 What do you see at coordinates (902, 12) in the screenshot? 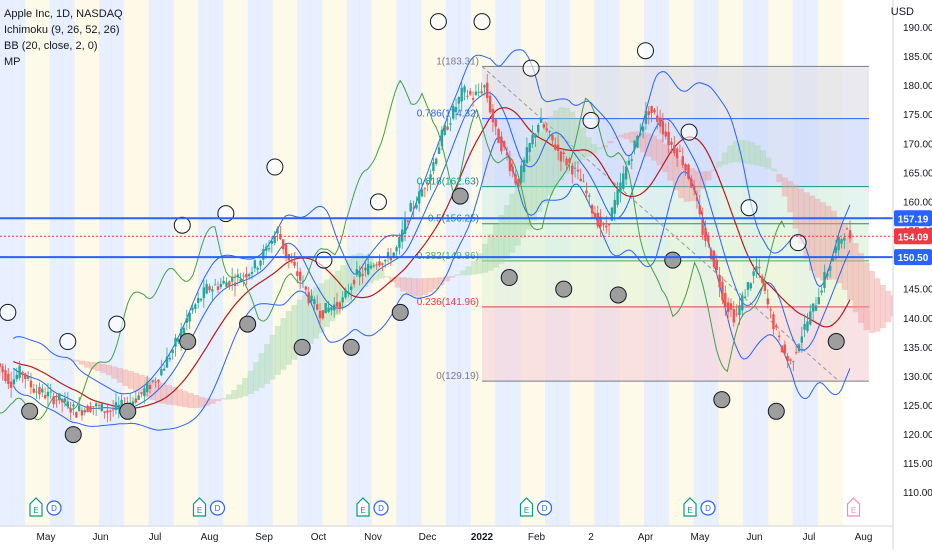
I see `currency-label: USD` at bounding box center [902, 12].